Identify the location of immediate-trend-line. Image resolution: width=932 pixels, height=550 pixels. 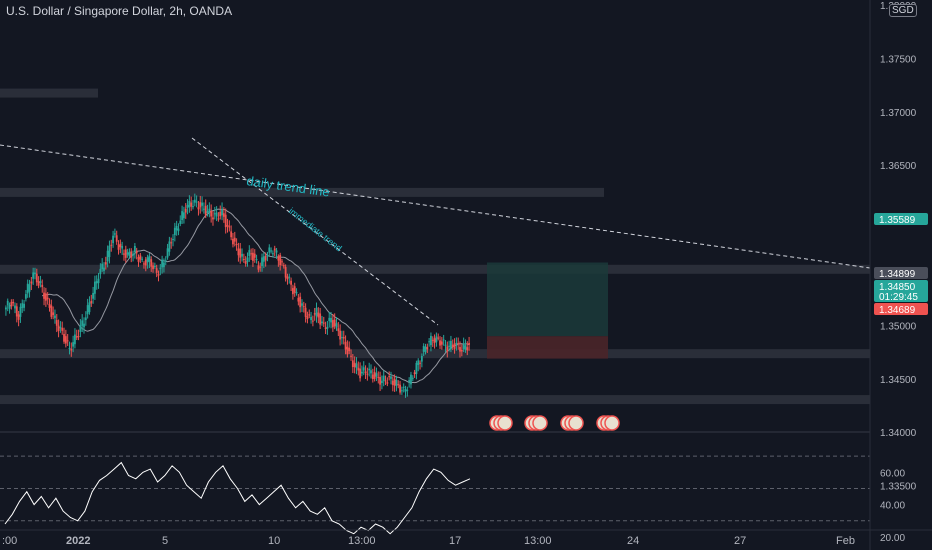
(315, 231).